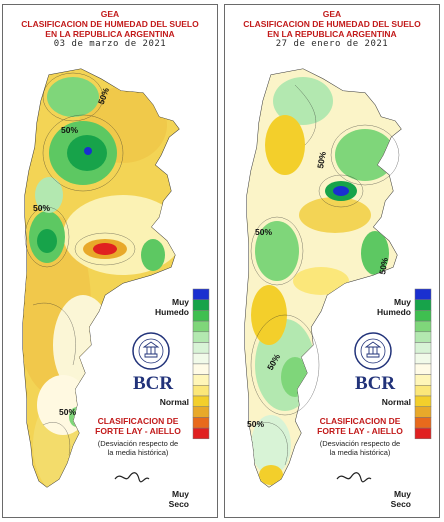 The image size is (444, 522). What do you see at coordinates (110, 44) in the screenshot?
I see `map-date: 03 de marzo de 2021` at bounding box center [110, 44].